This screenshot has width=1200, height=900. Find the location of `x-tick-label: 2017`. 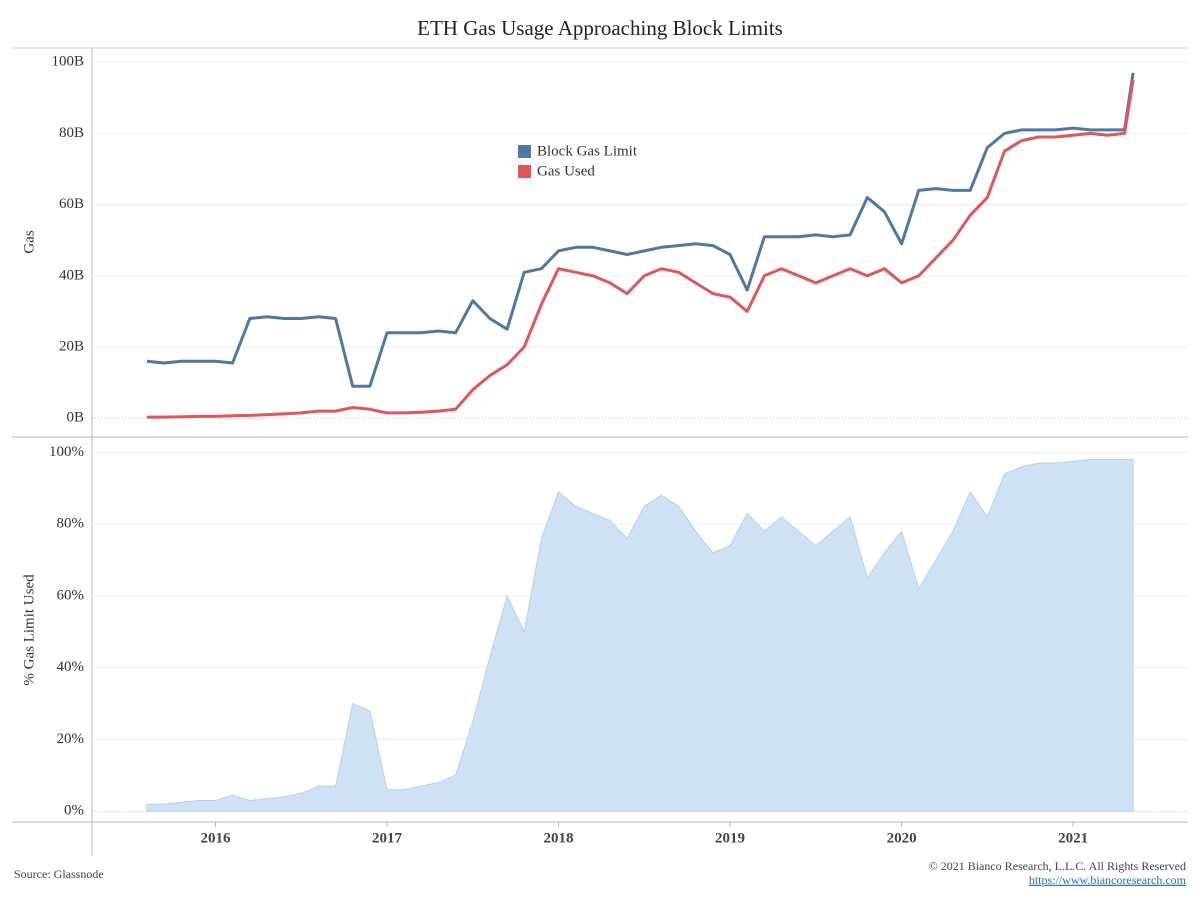

x-tick-label: 2017 is located at coordinates (387, 838).